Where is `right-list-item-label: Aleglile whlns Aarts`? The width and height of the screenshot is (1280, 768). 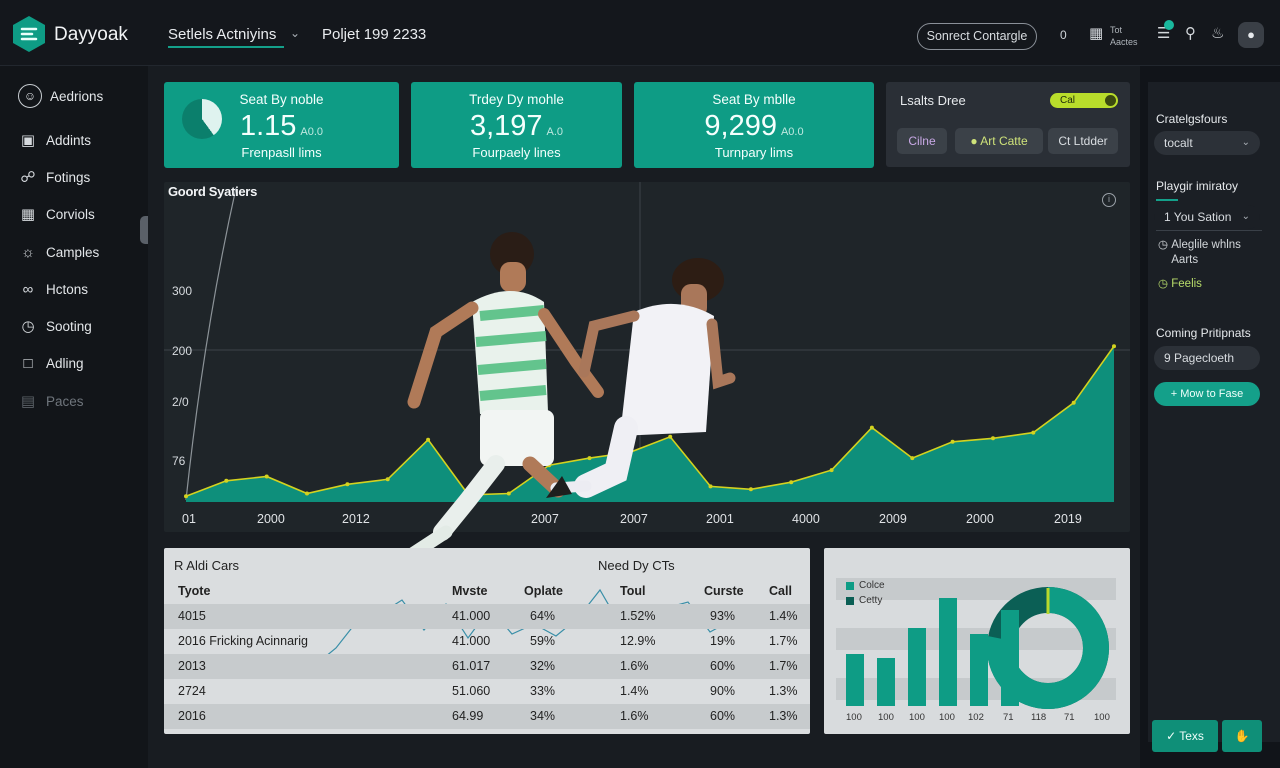
right-list-item-label: Aleglile whlns Aarts is located at coordinates (1206, 252).